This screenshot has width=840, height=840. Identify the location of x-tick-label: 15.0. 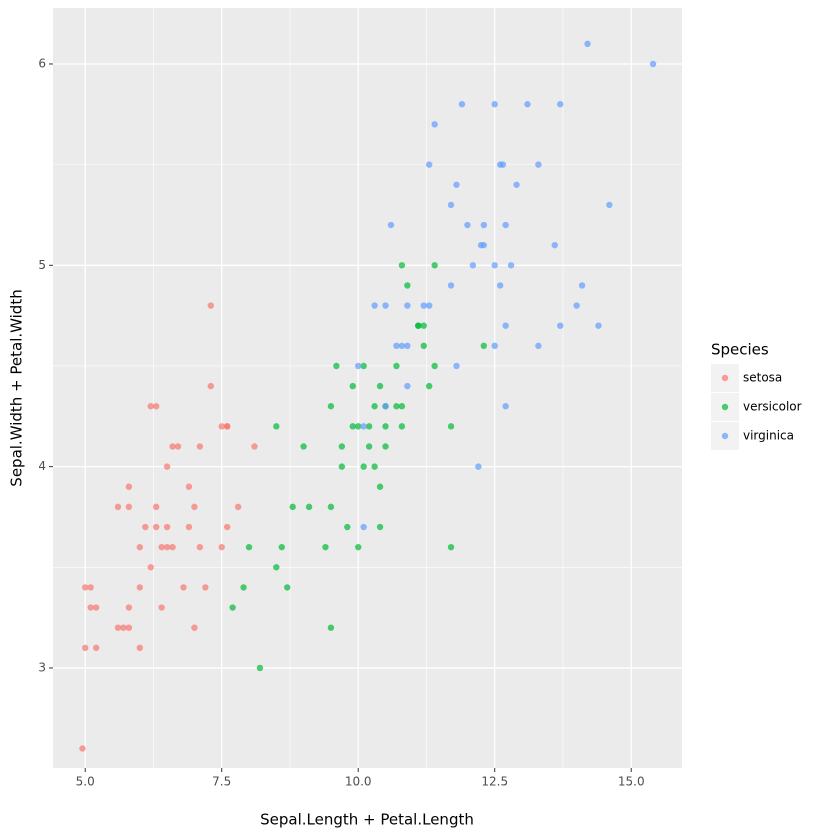
(631, 782).